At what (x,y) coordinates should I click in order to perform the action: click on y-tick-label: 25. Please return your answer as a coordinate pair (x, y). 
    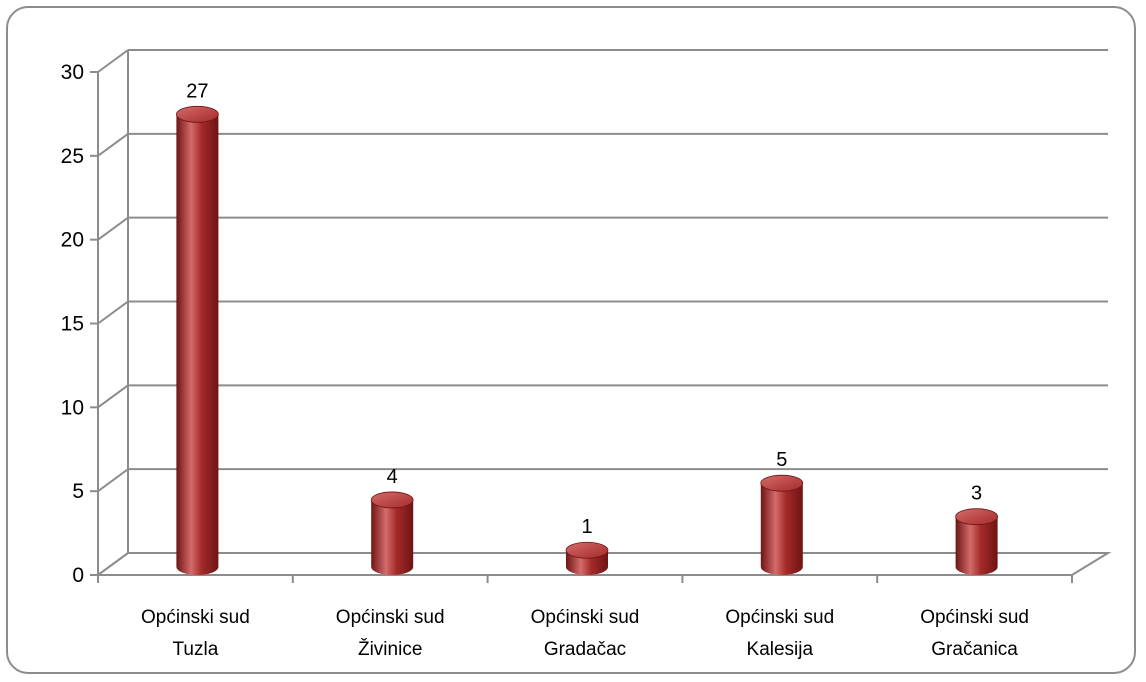
    Looking at the image, I should click on (72, 156).